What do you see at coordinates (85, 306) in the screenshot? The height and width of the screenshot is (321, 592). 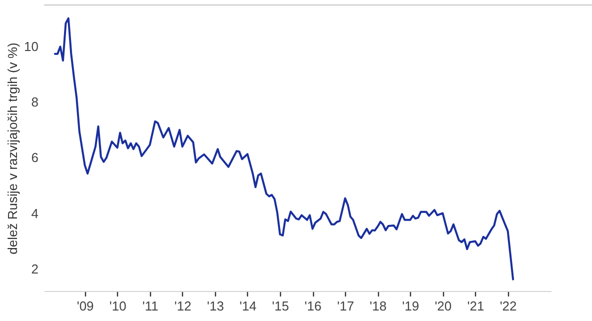 I see `x-tick-label: '09` at bounding box center [85, 306].